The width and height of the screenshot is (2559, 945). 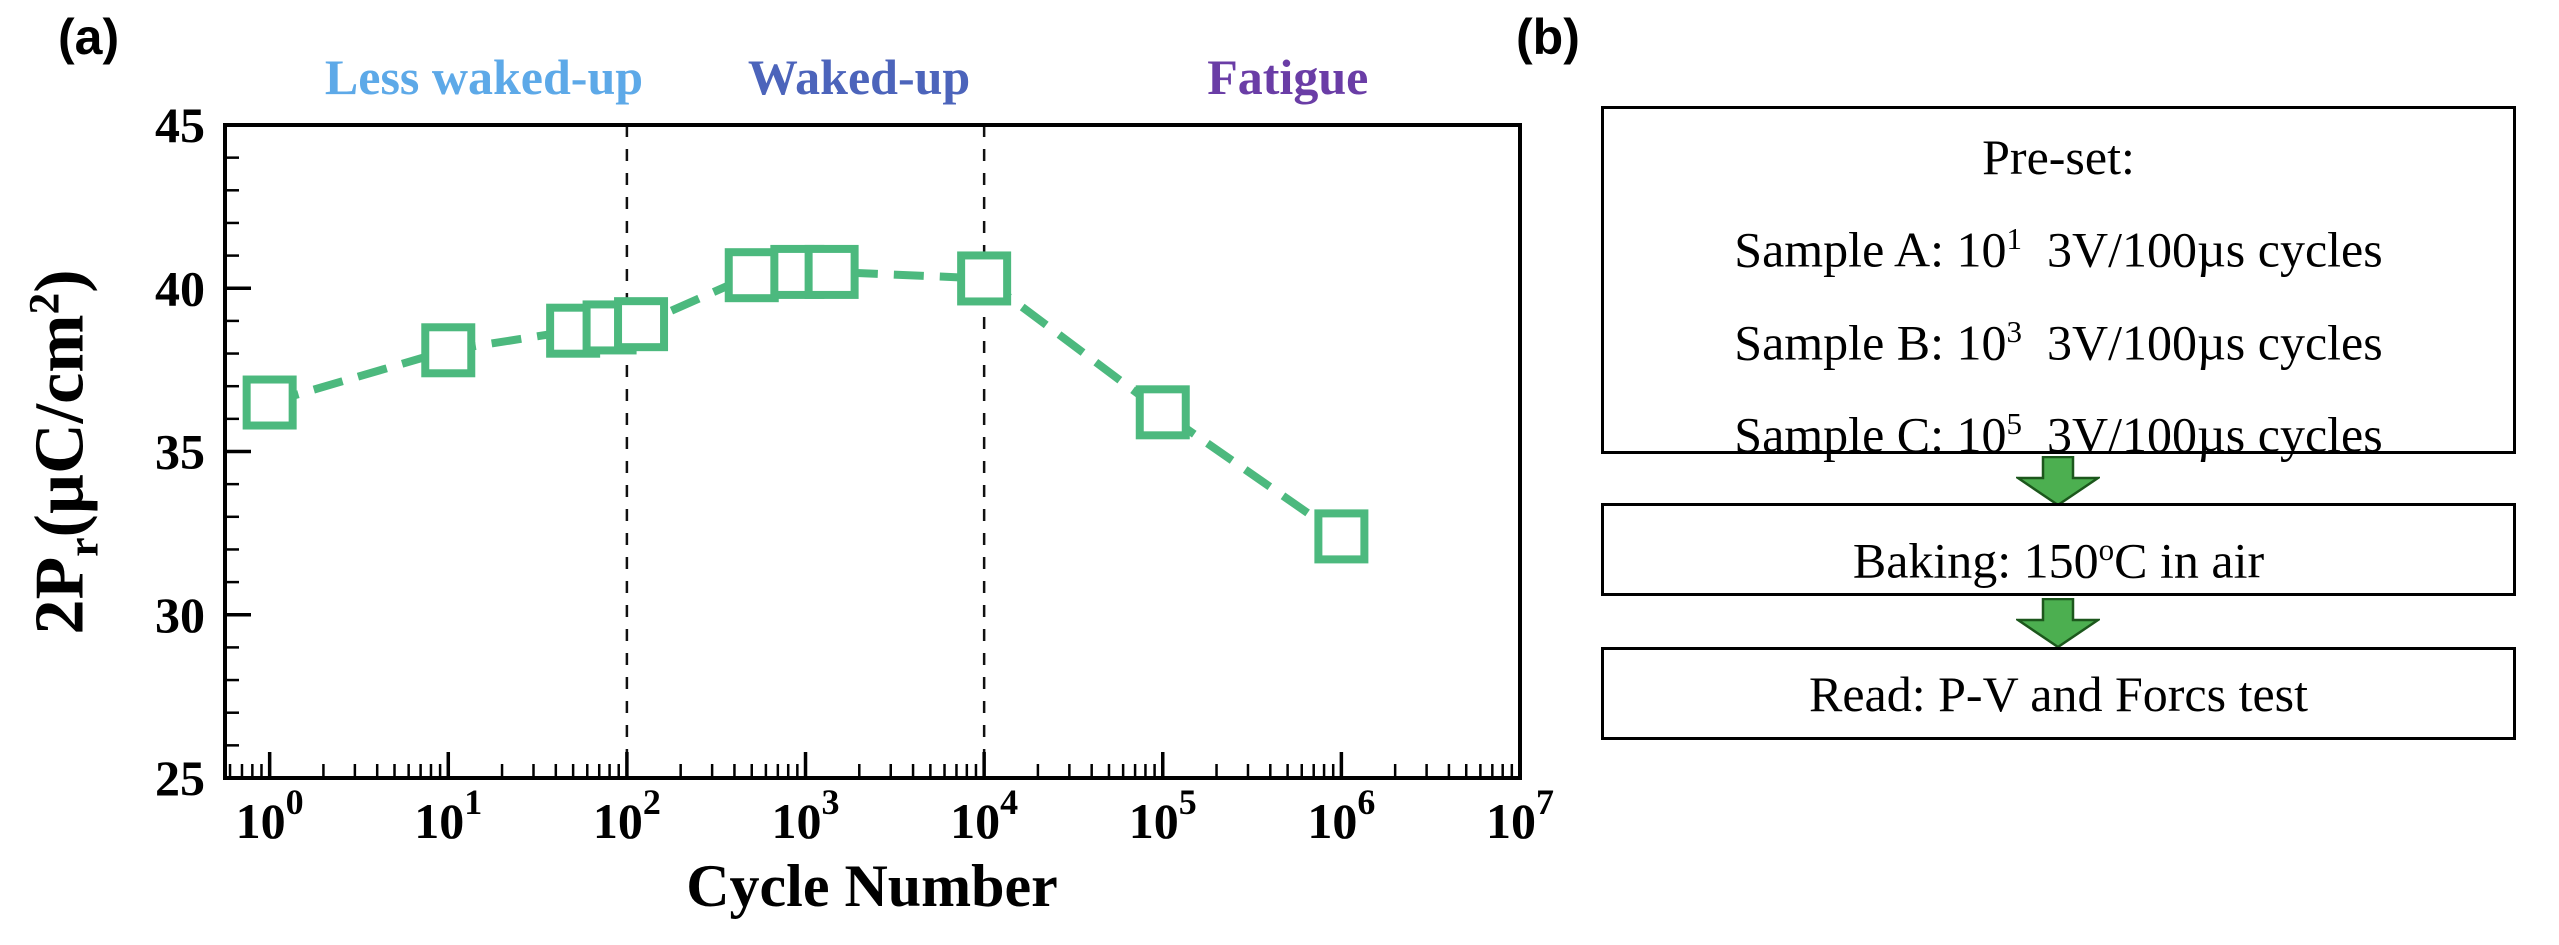 I want to click on y-tick-label: 35, so click(x=180, y=452).